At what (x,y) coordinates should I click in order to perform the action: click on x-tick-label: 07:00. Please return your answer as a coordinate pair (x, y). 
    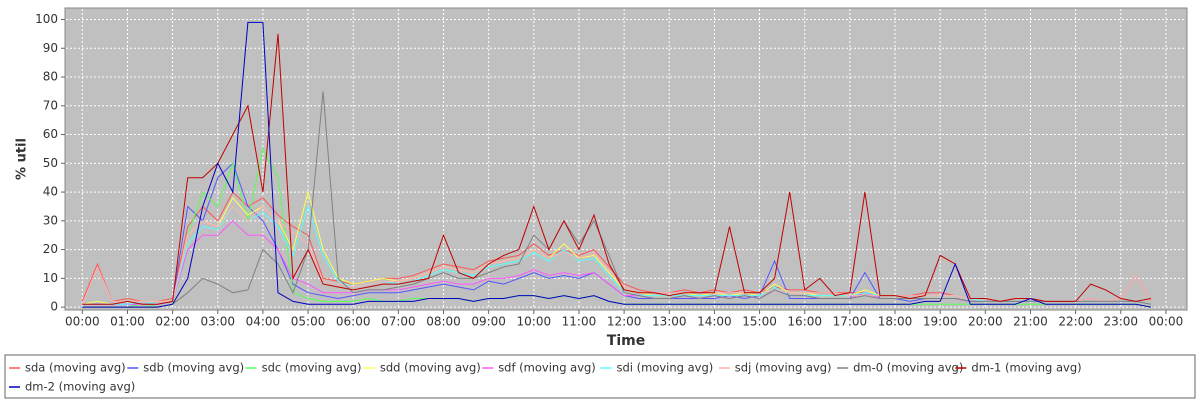
    Looking at the image, I should click on (398, 322).